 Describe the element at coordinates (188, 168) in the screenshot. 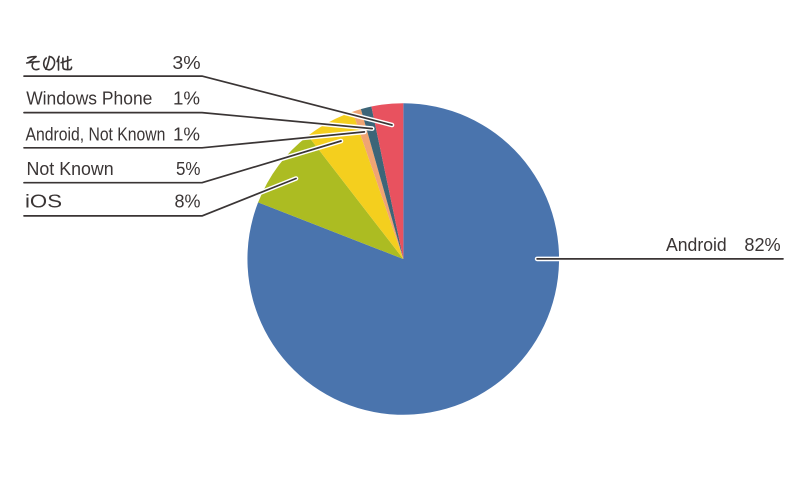

I see `svg-text: 5%` at that location.